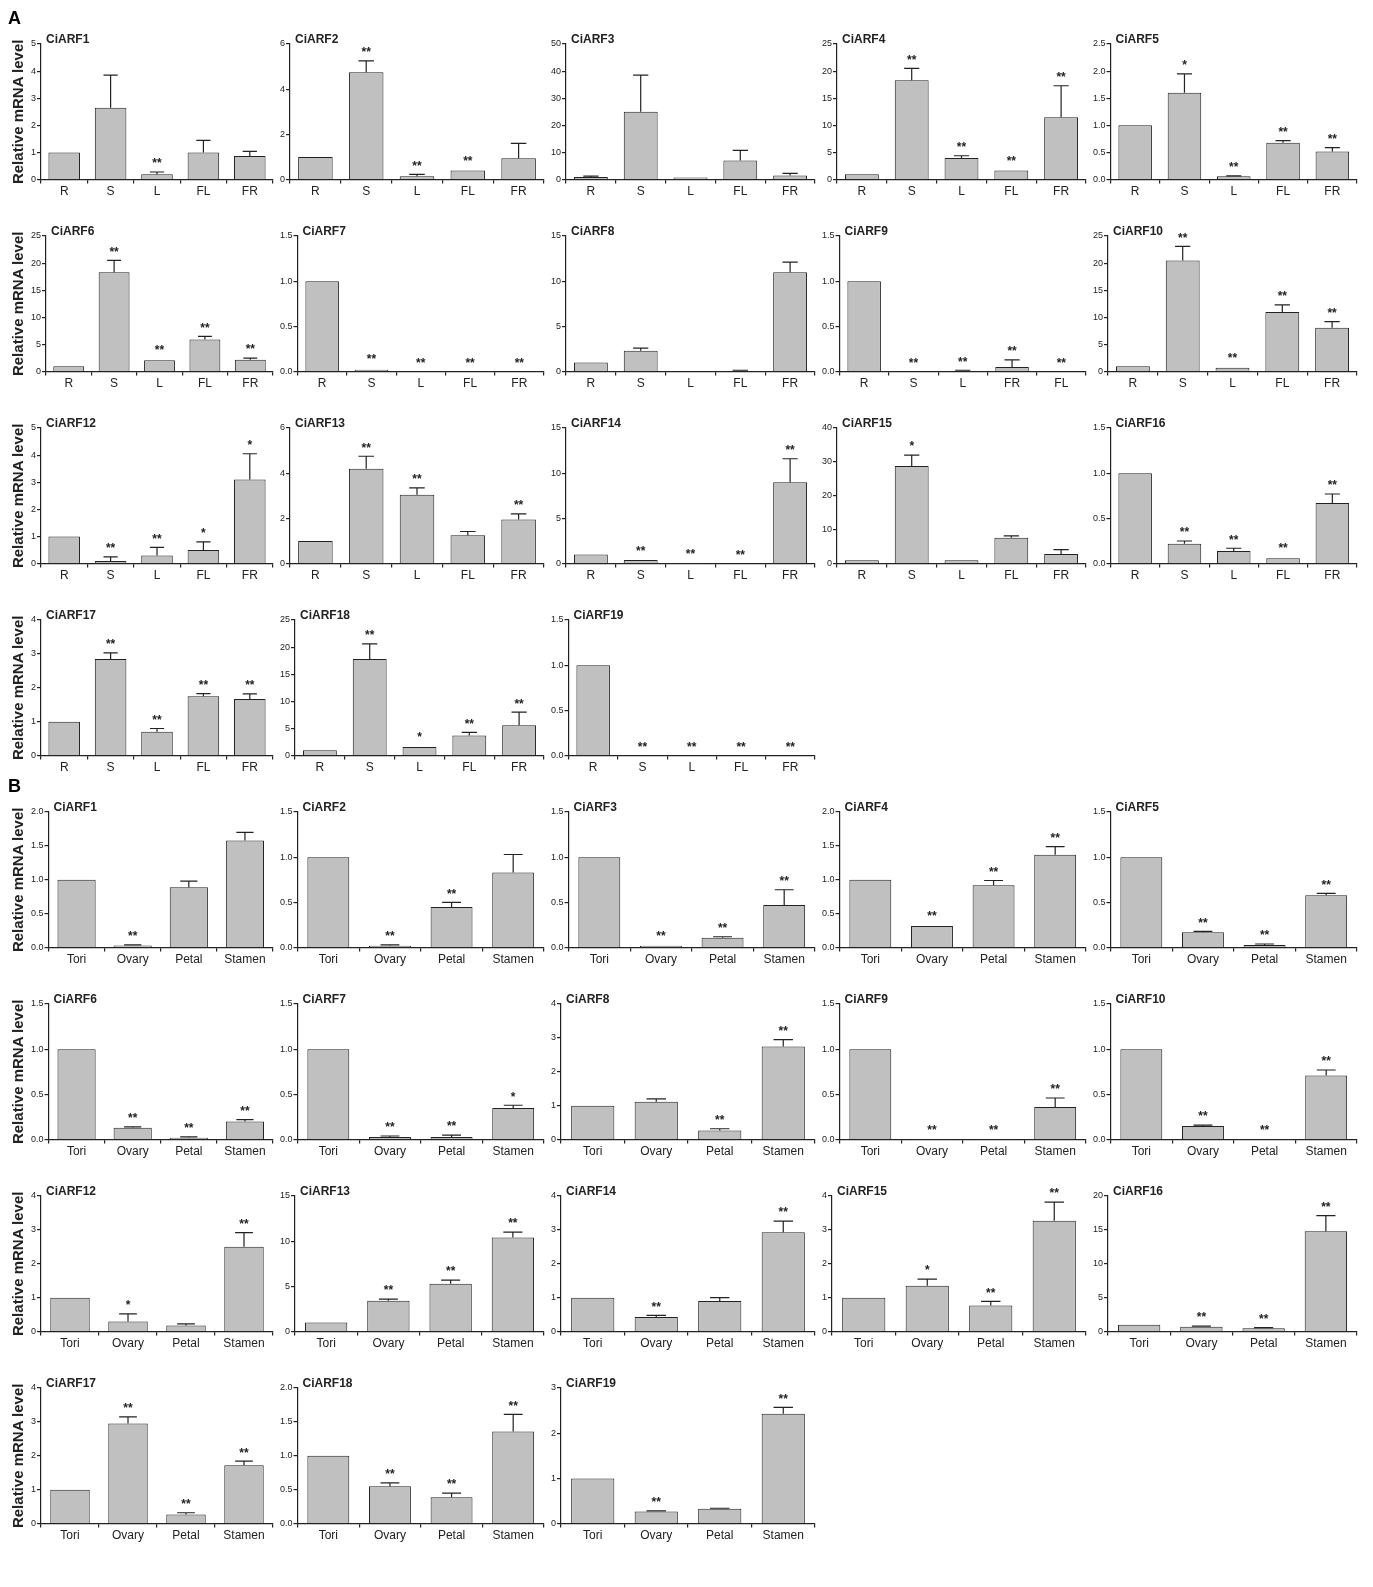 The width and height of the screenshot is (1373, 1587). I want to click on y-tick-label: 2, so click(33, 1455).